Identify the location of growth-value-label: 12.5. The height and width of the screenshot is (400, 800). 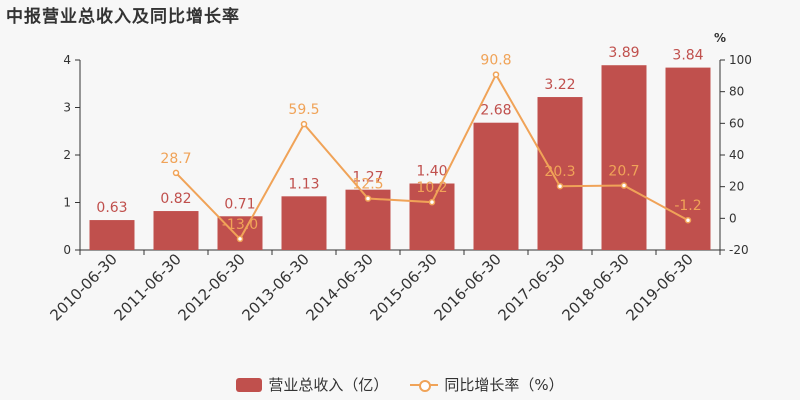
(367, 185).